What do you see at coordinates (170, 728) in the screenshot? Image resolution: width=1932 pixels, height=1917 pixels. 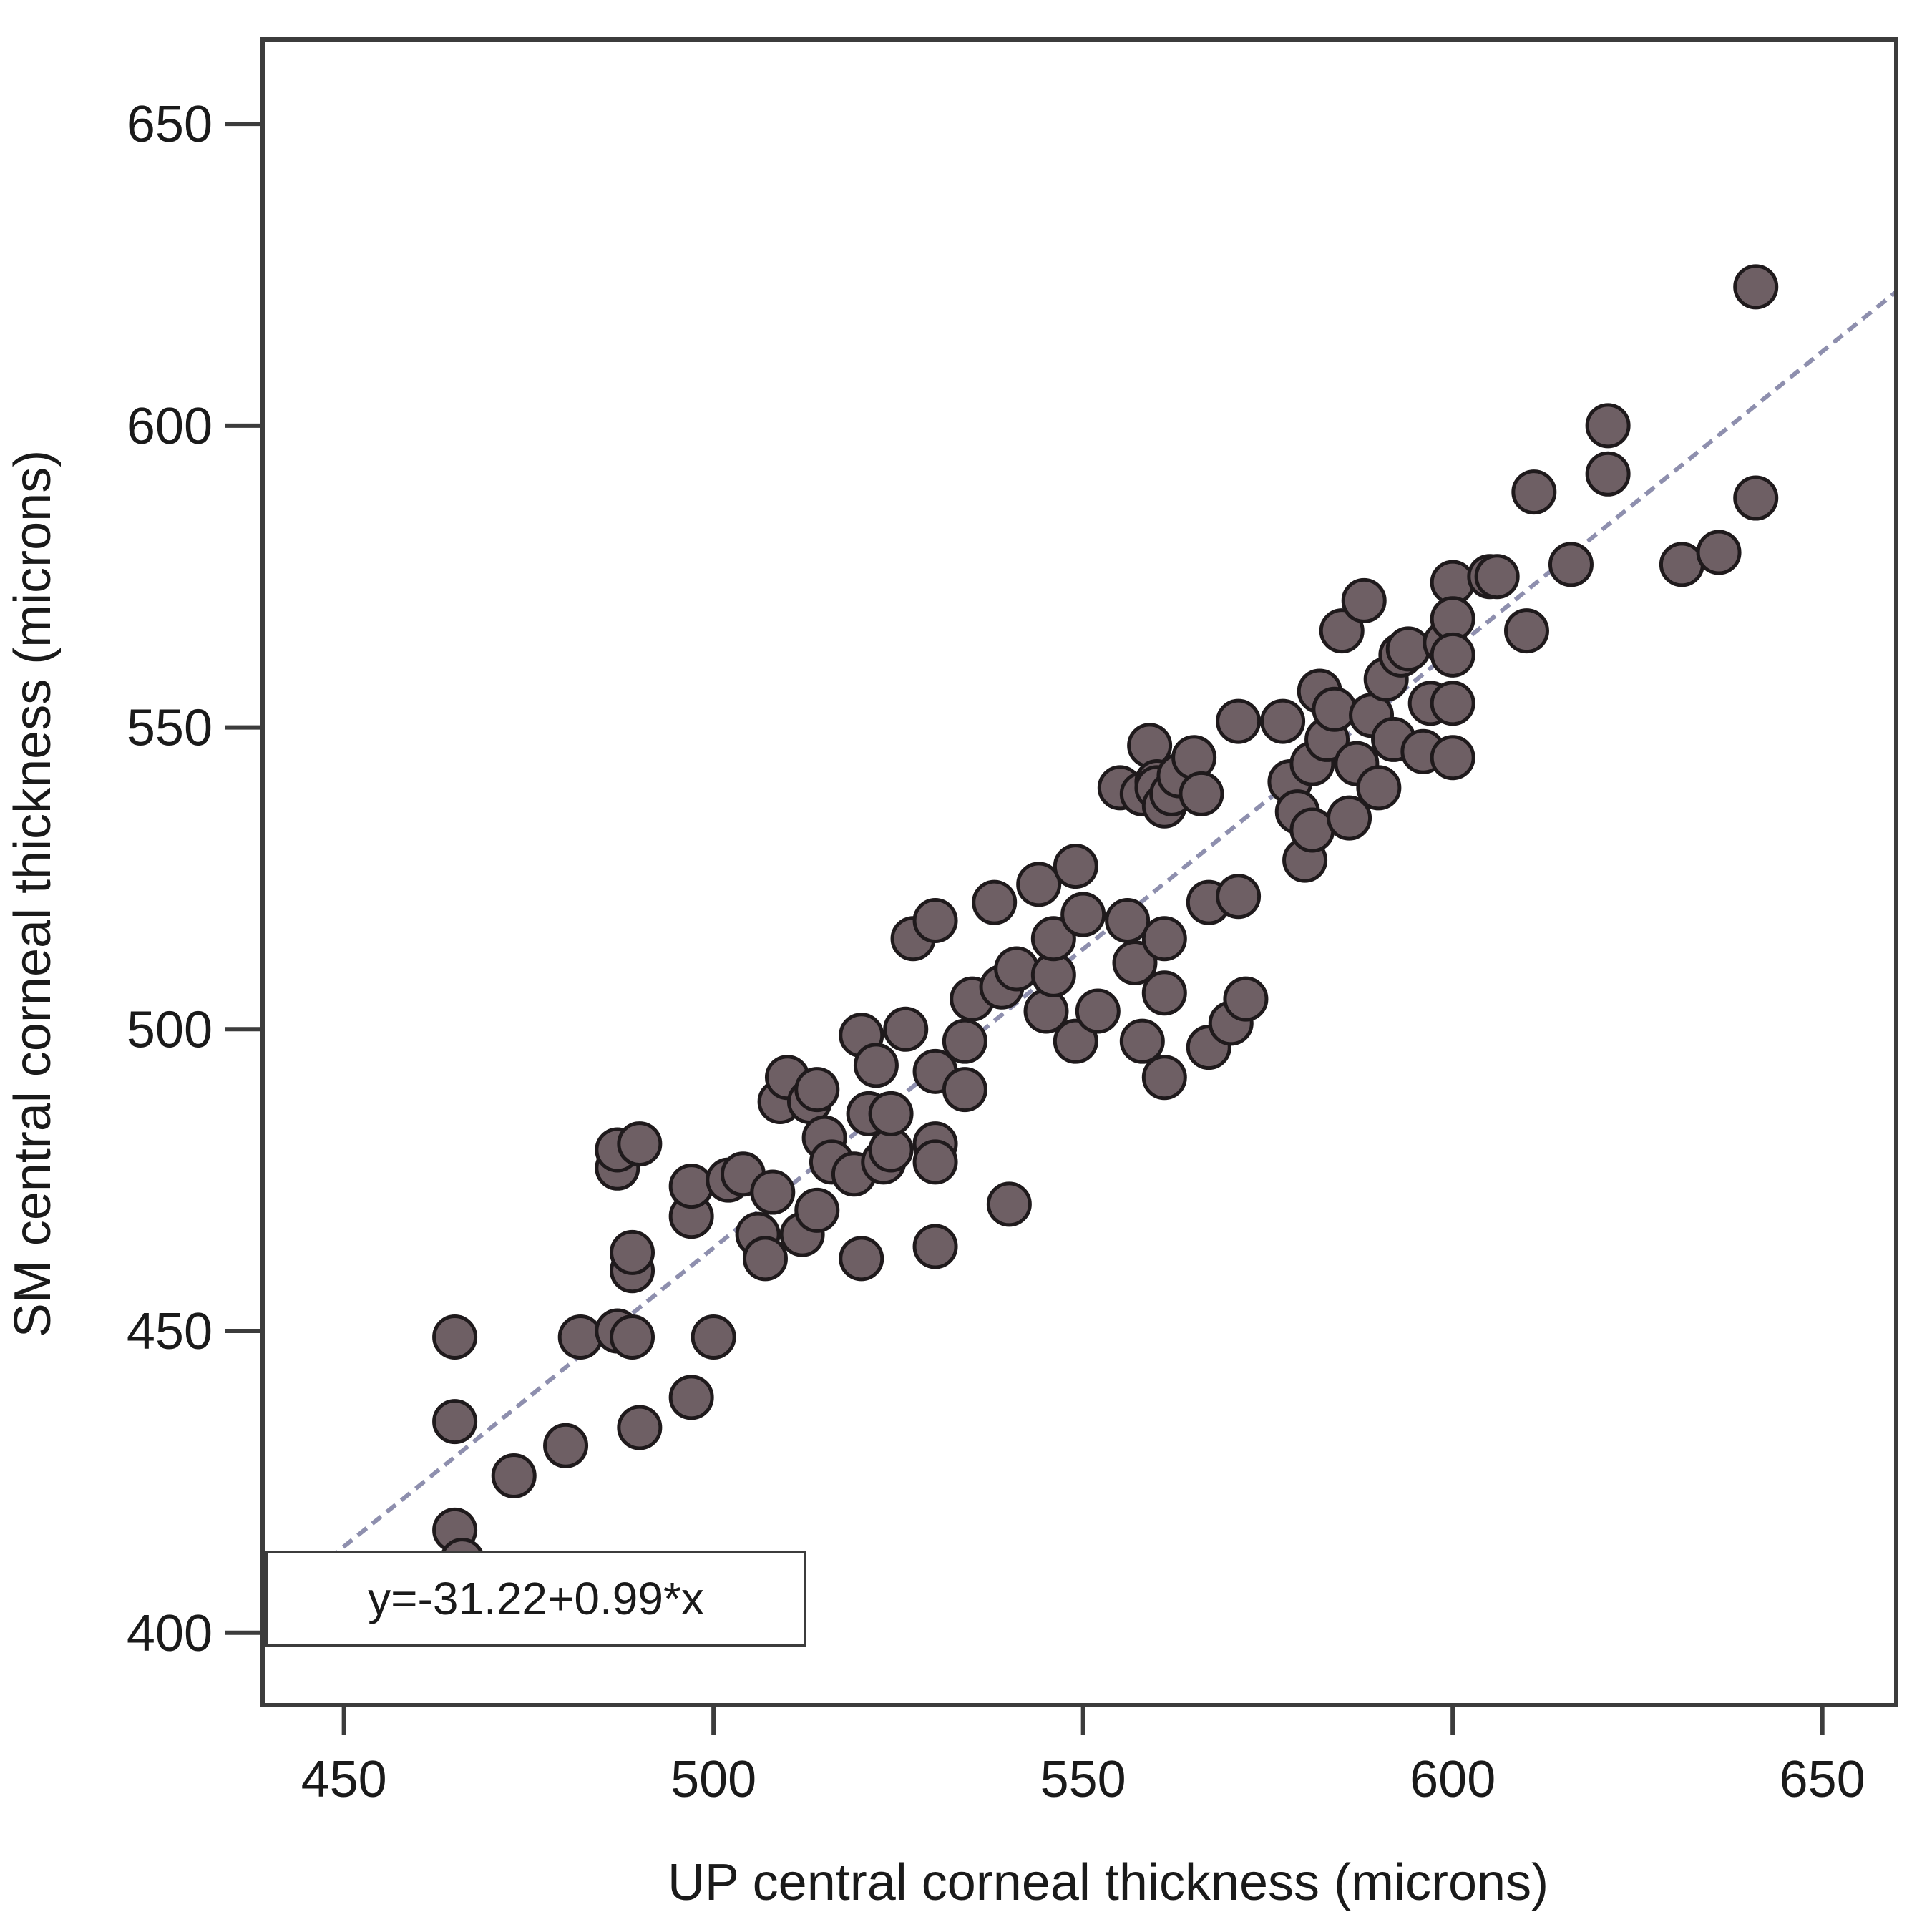 I see `y-tick-label: 550` at bounding box center [170, 728].